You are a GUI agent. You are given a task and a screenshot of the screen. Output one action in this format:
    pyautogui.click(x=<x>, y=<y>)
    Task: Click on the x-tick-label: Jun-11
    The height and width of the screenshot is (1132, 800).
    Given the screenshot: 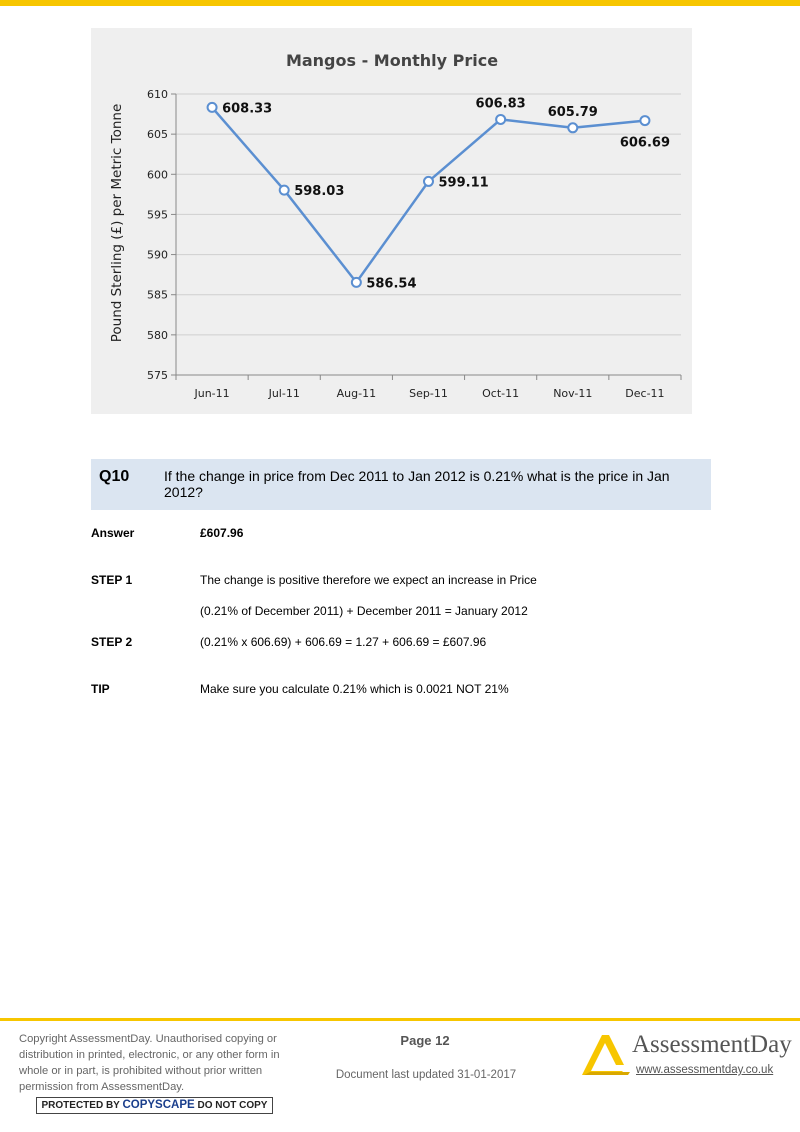 What is the action you would take?
    pyautogui.click(x=211, y=393)
    